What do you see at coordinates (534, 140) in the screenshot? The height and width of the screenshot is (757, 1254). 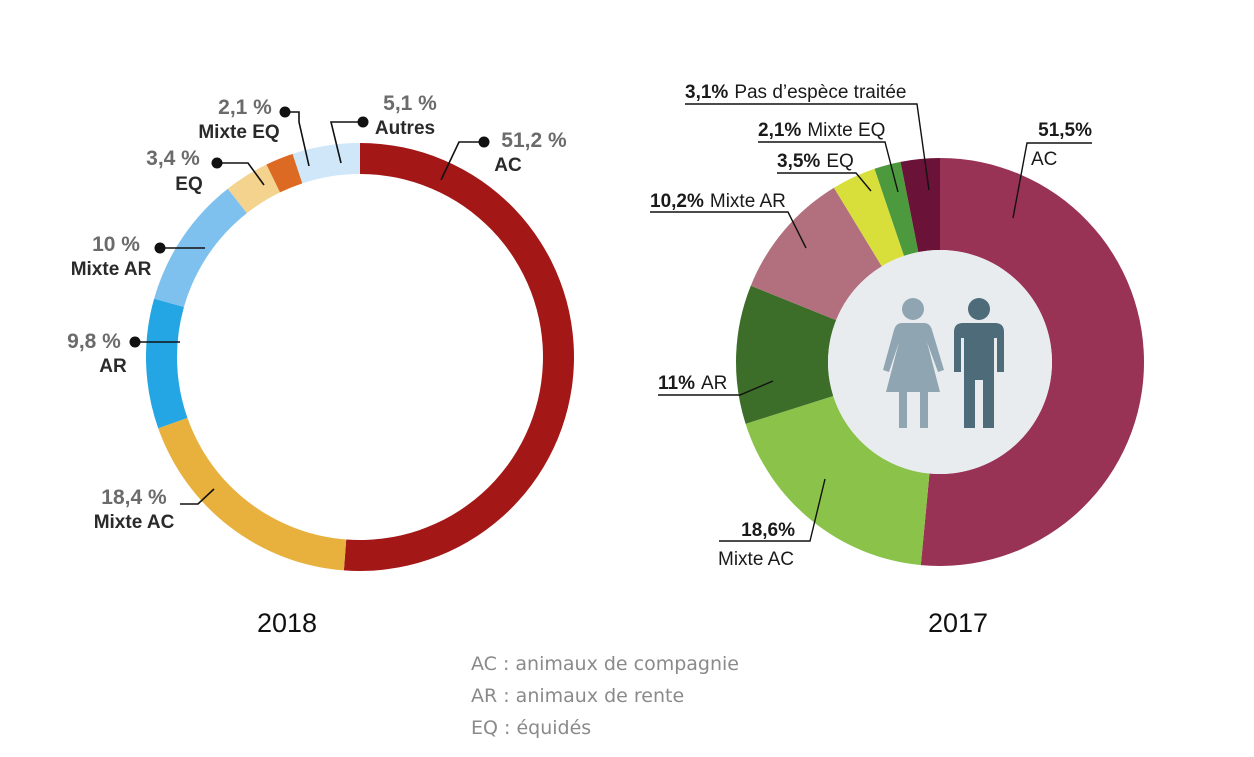 I see `value-label-2018-ac: 51,2 %` at bounding box center [534, 140].